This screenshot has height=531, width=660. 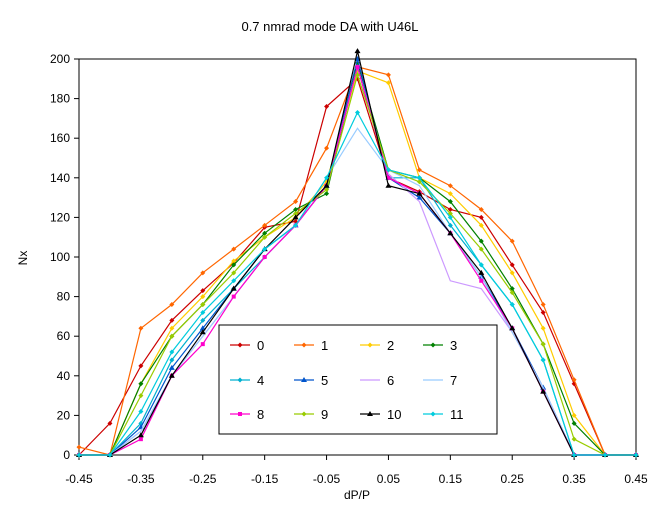 I want to click on legend-box, so click(x=358, y=379).